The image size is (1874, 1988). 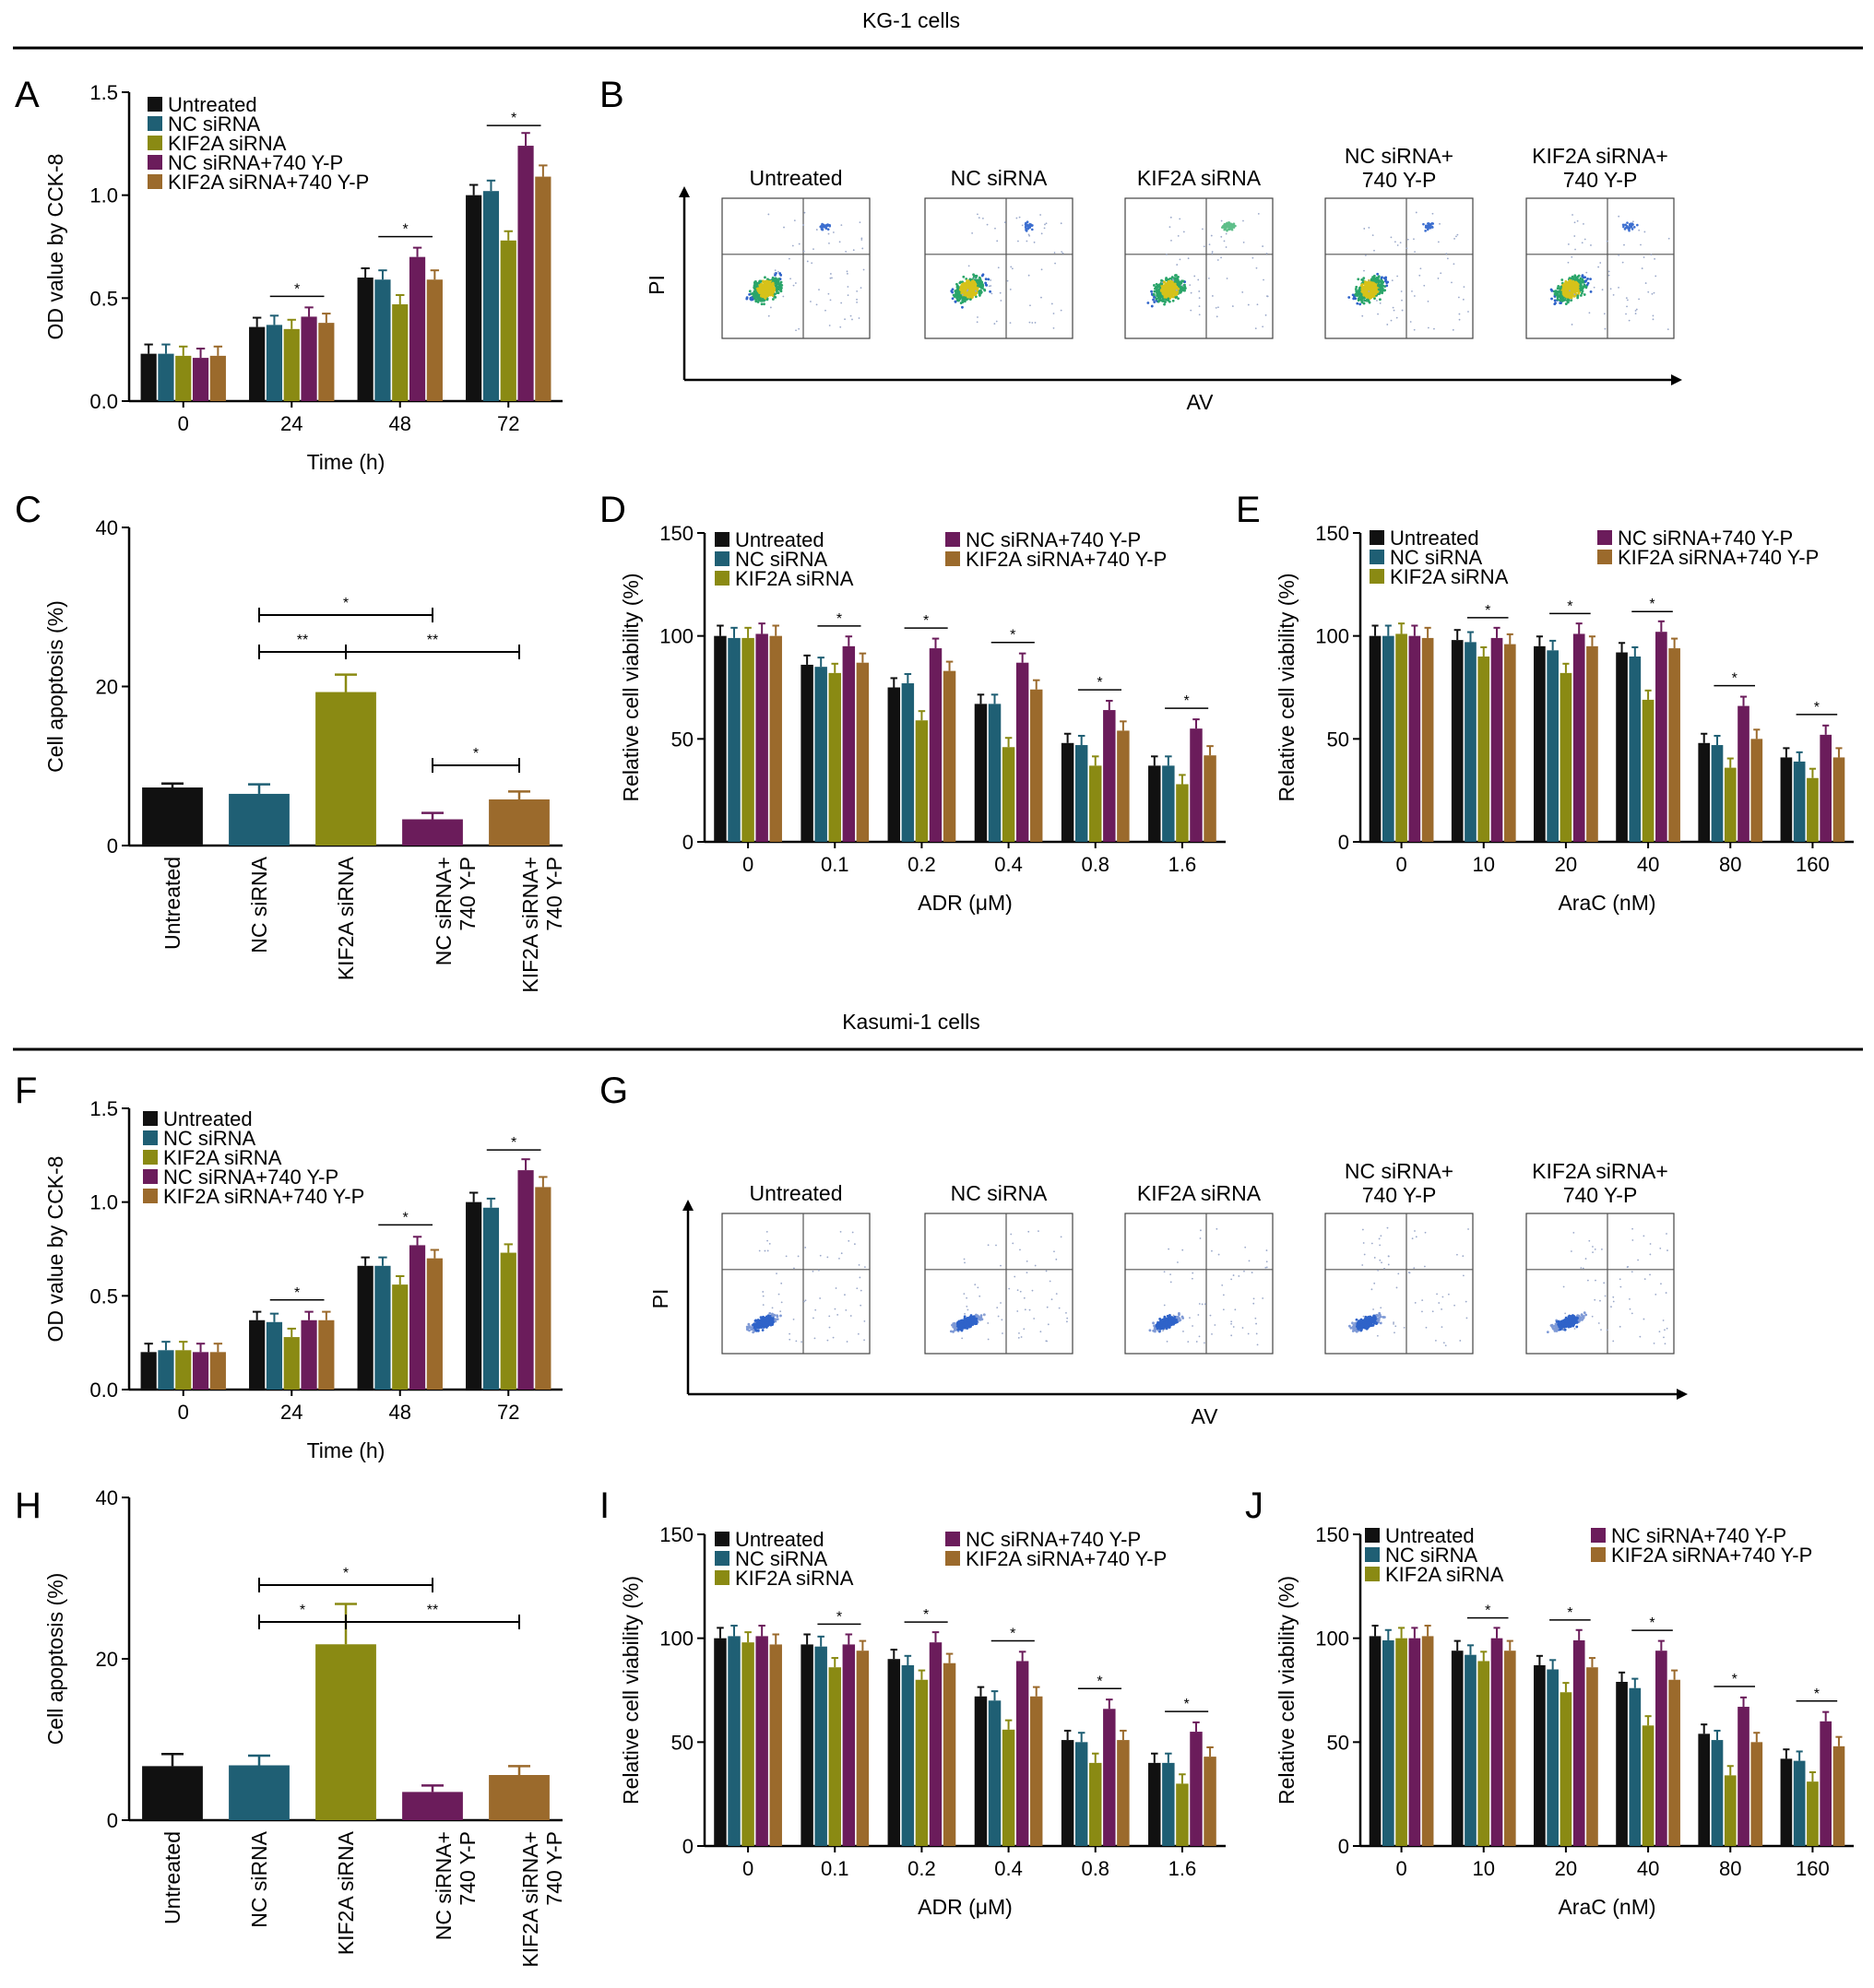 I want to click on flow-plot-frame, so click(x=1199, y=268).